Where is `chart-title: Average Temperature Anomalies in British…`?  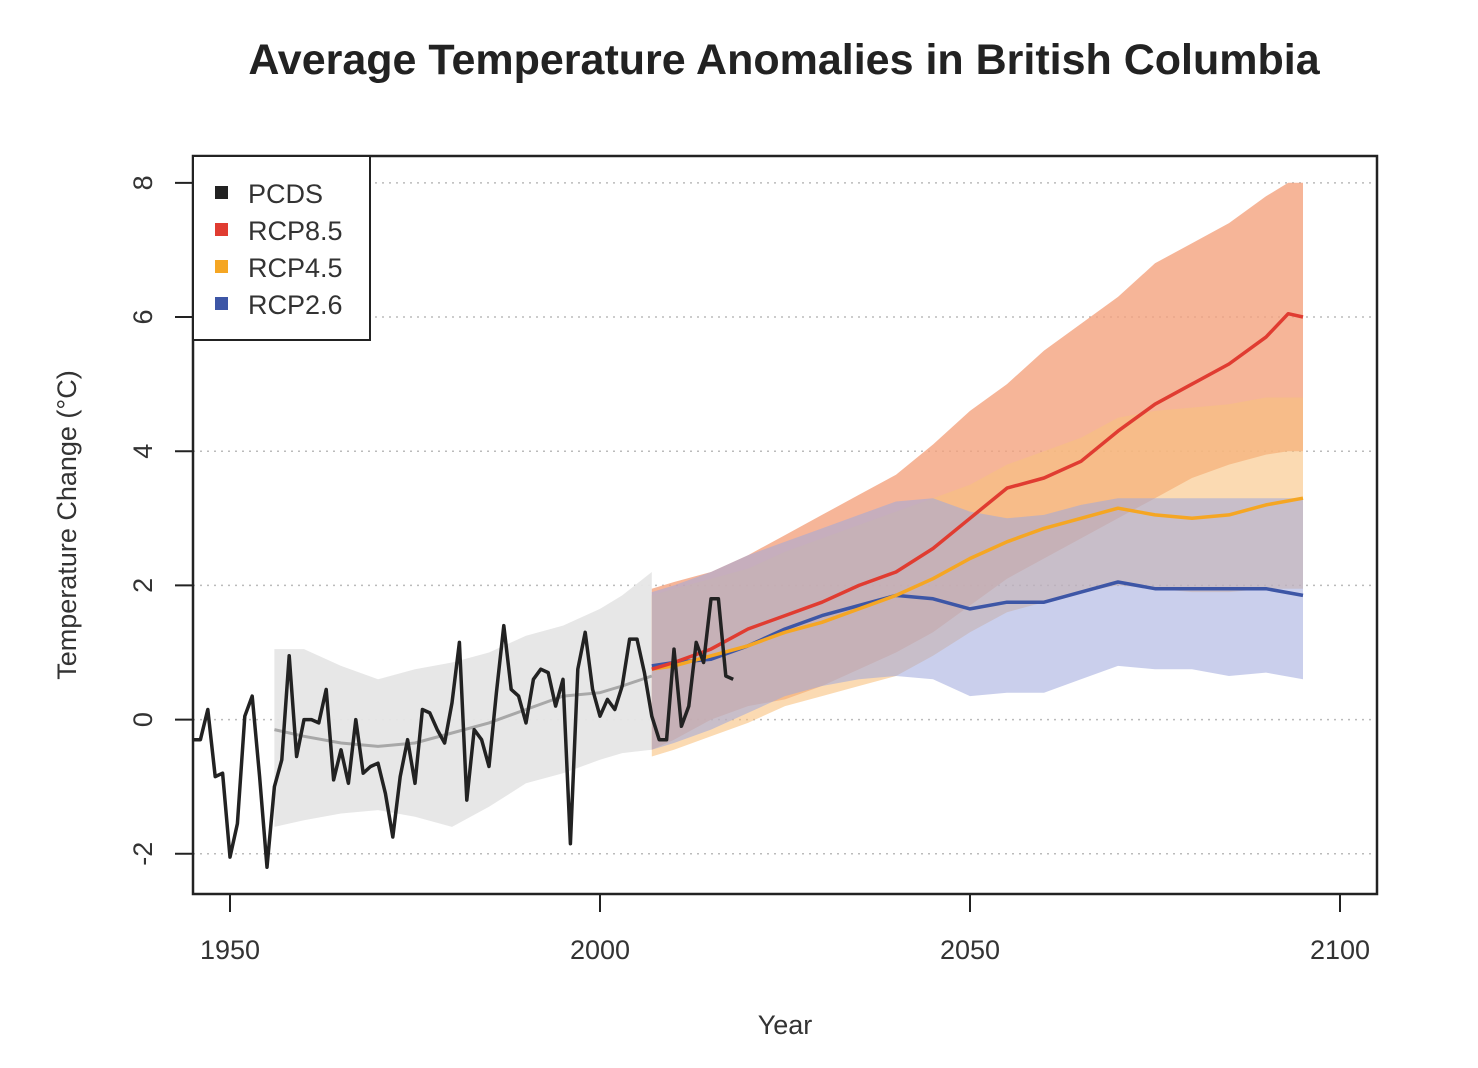 chart-title: Average Temperature Anomalies in British… is located at coordinates (784, 60).